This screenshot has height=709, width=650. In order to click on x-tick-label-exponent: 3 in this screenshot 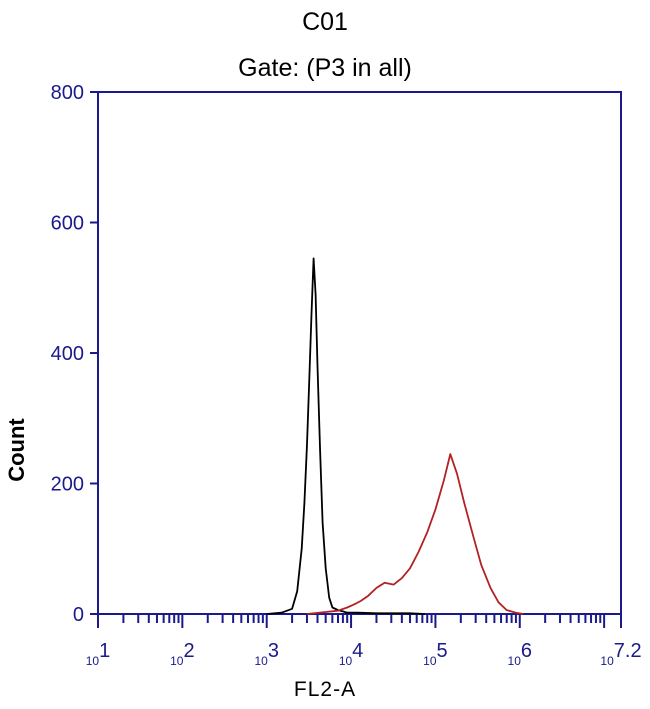, I will do `click(273, 651)`.